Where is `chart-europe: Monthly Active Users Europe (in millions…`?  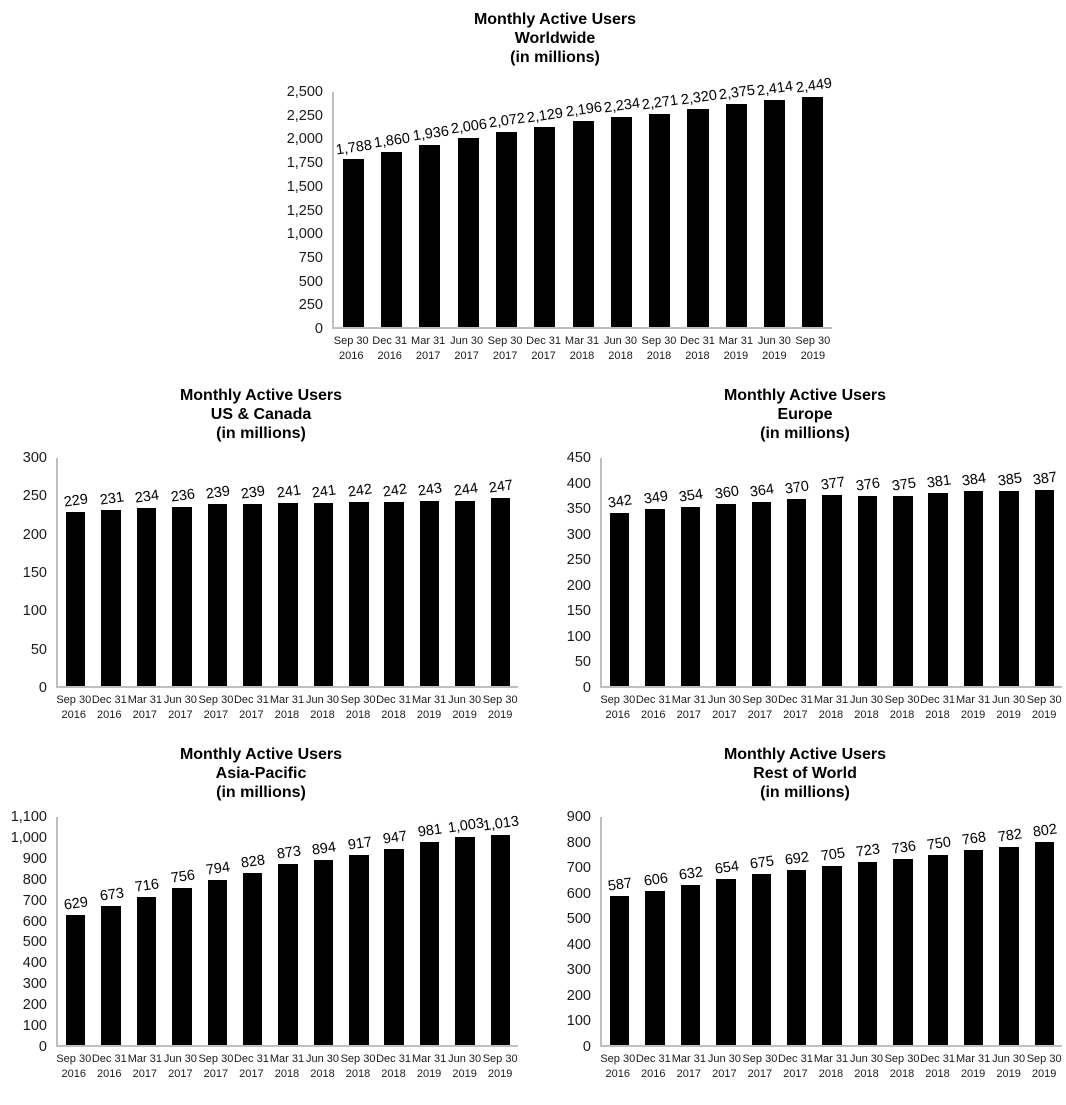 chart-europe: Monthly Active Users Europe (in millions… is located at coordinates (805, 554).